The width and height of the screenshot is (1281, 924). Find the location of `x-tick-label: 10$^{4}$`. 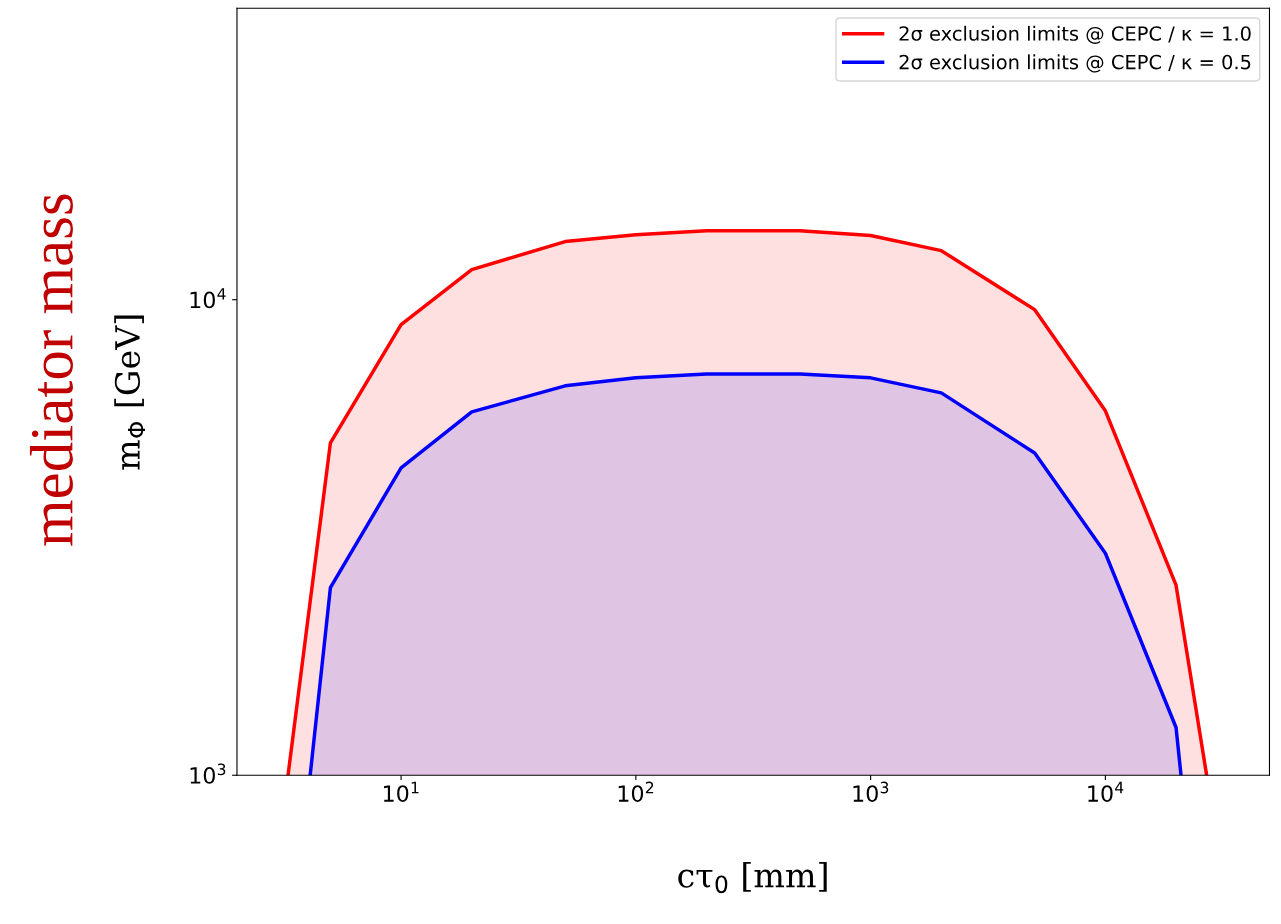

x-tick-label: 10$^{4}$ is located at coordinates (1106, 792).